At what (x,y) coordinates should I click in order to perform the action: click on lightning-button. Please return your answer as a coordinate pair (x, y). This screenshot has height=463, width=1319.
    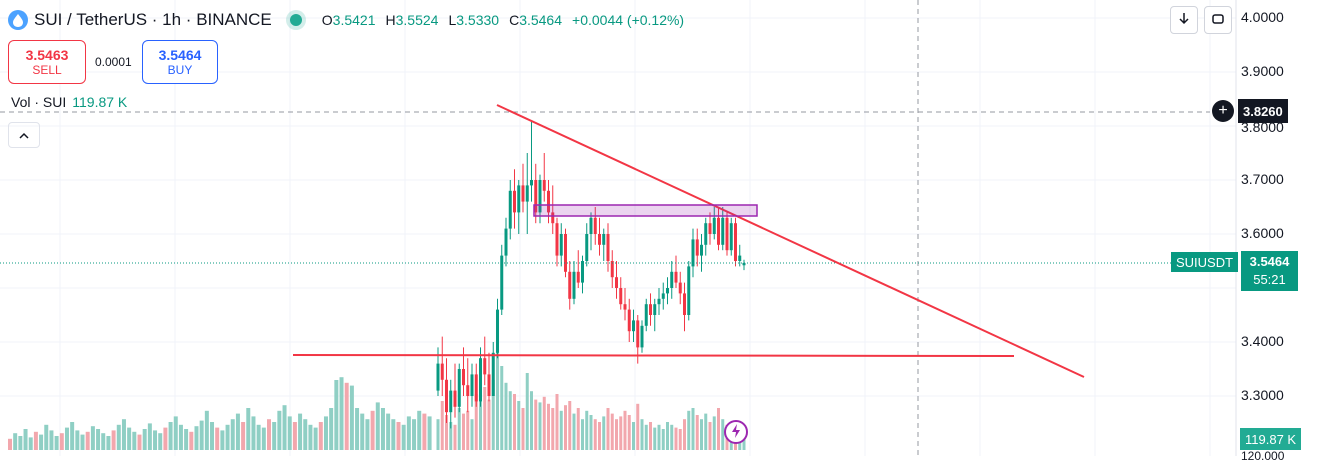
    Looking at the image, I should click on (736, 432).